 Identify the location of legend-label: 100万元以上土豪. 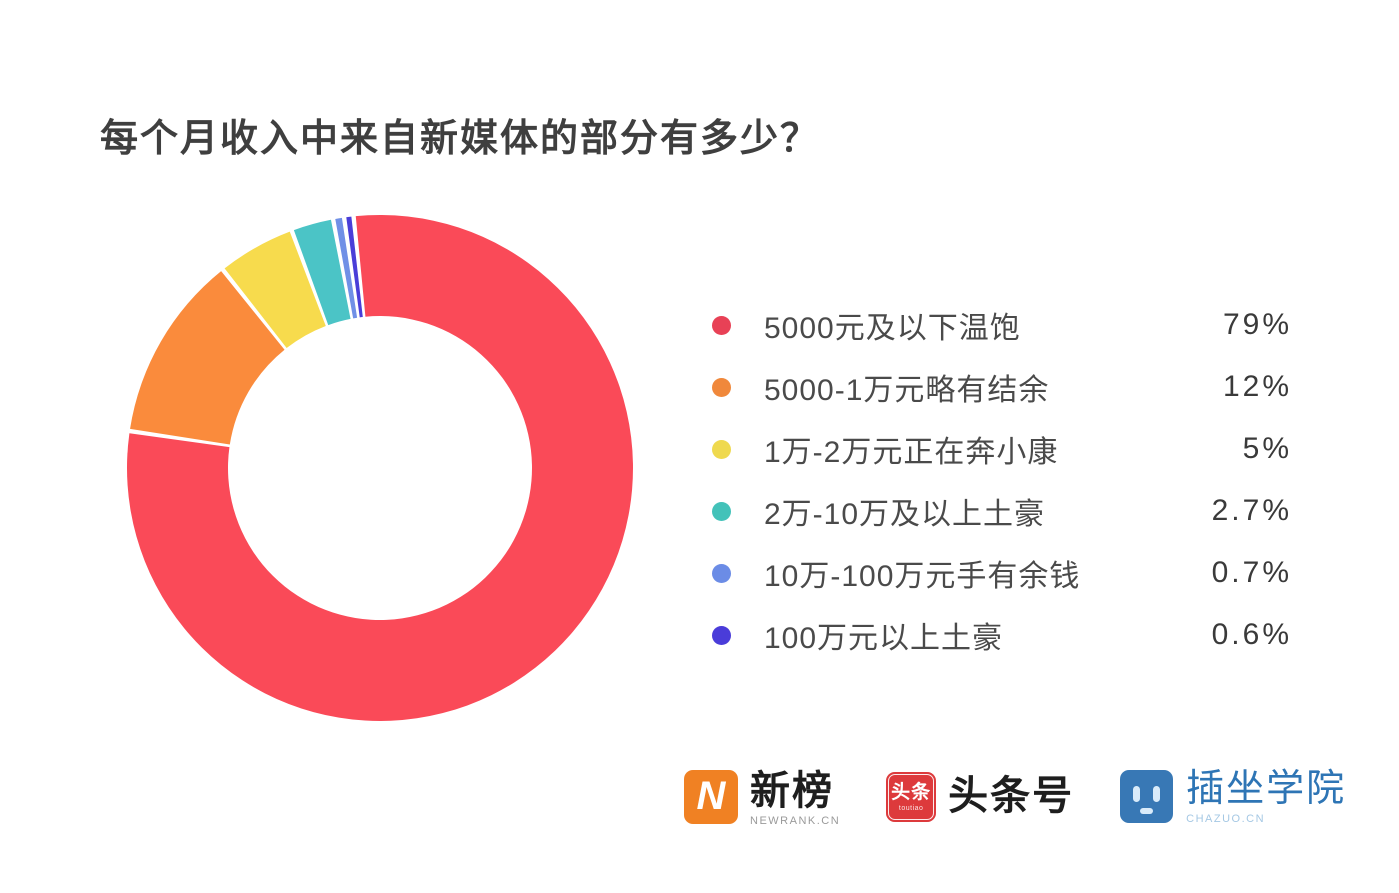
(884, 638).